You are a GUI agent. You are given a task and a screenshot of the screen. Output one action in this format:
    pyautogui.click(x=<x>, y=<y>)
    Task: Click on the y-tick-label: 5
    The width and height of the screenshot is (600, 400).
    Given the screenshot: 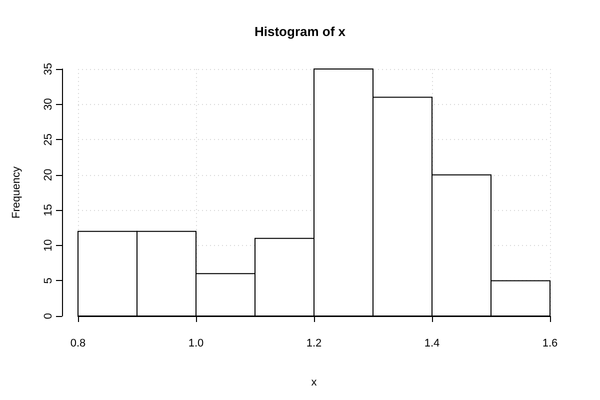 What is the action you would take?
    pyautogui.click(x=48, y=281)
    